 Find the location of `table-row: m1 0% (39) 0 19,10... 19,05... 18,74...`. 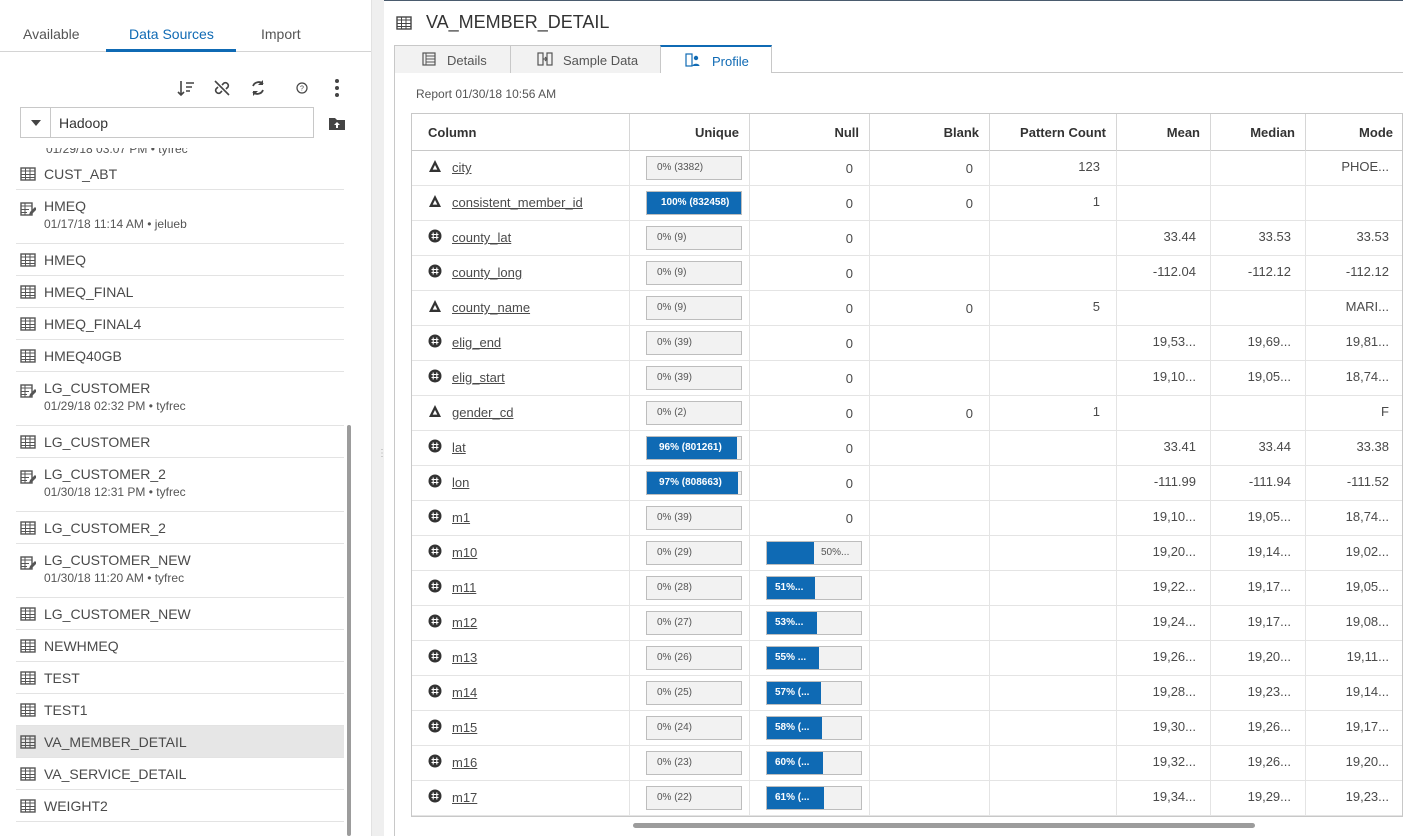

table-row: m1 0% (39) 0 19,10... 19,05... 18,74... is located at coordinates (907, 518).